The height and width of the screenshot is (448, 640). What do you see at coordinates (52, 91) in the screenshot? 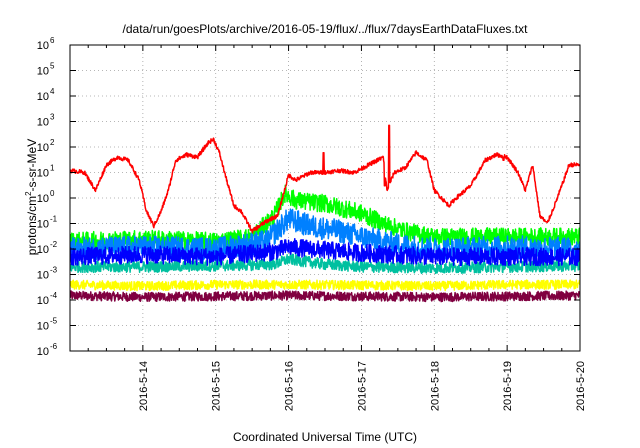
I see `y-tick-label-exp: 4` at bounding box center [52, 91].